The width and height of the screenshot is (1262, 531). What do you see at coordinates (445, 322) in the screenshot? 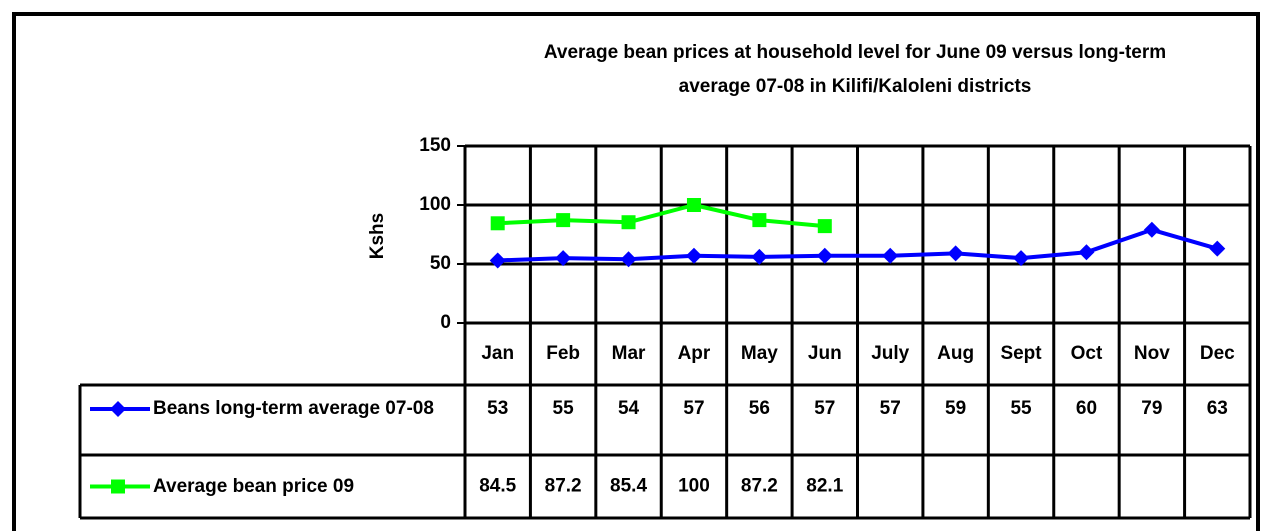
I see `y-tick-label: 0` at bounding box center [445, 322].